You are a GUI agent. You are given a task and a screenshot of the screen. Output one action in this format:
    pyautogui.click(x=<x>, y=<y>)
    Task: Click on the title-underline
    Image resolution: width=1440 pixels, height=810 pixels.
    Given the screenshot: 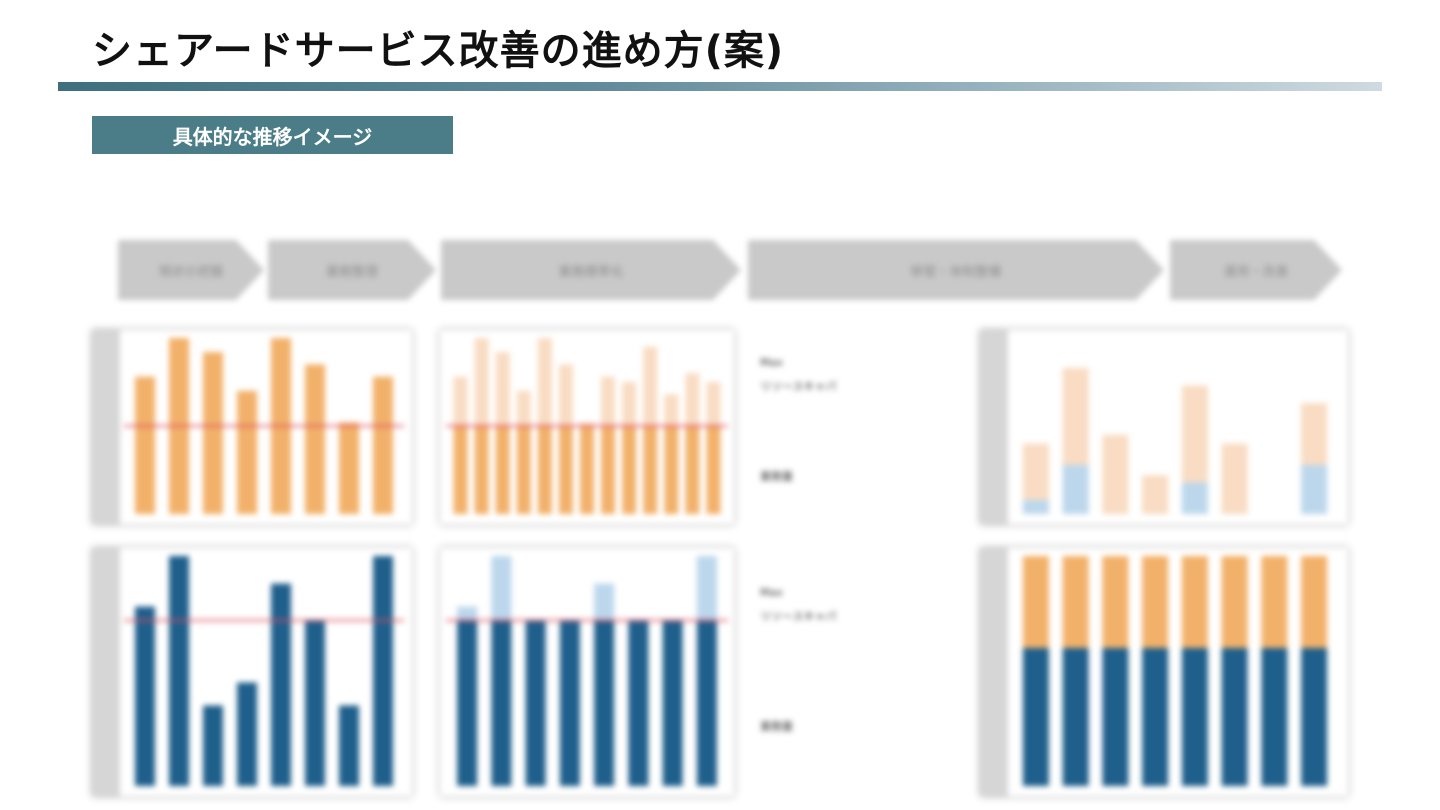 What is the action you would take?
    pyautogui.click(x=720, y=86)
    